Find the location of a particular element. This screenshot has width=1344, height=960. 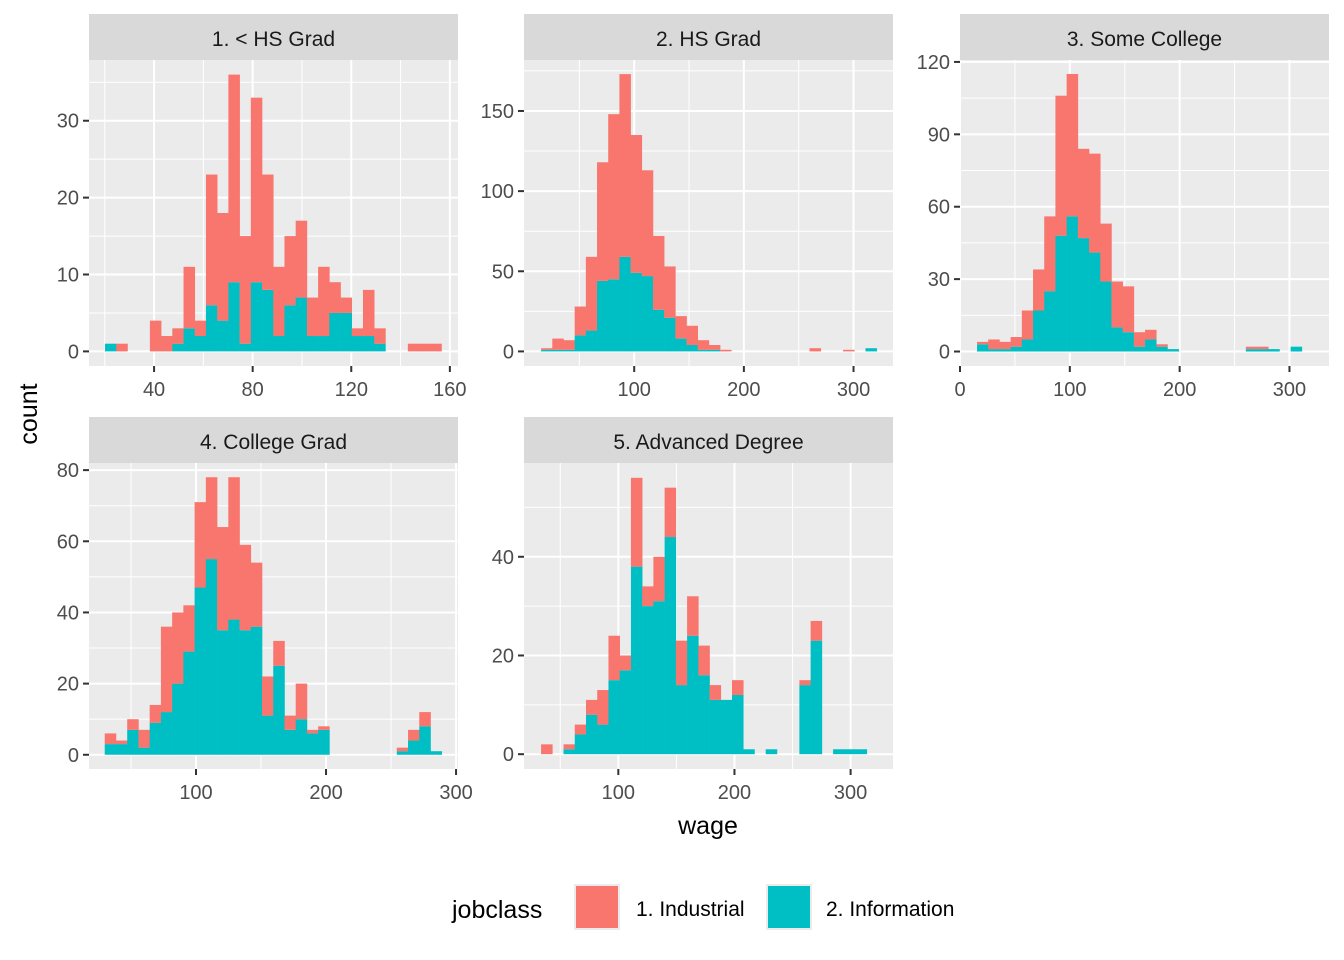

y-tick-label: 20 is located at coordinates (68, 685).